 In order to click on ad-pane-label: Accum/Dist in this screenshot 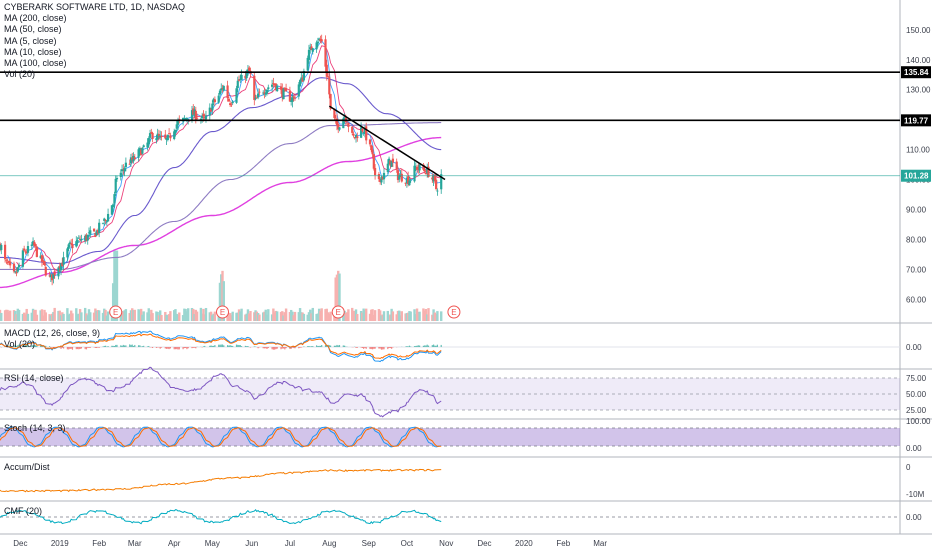, I will do `click(27, 467)`.